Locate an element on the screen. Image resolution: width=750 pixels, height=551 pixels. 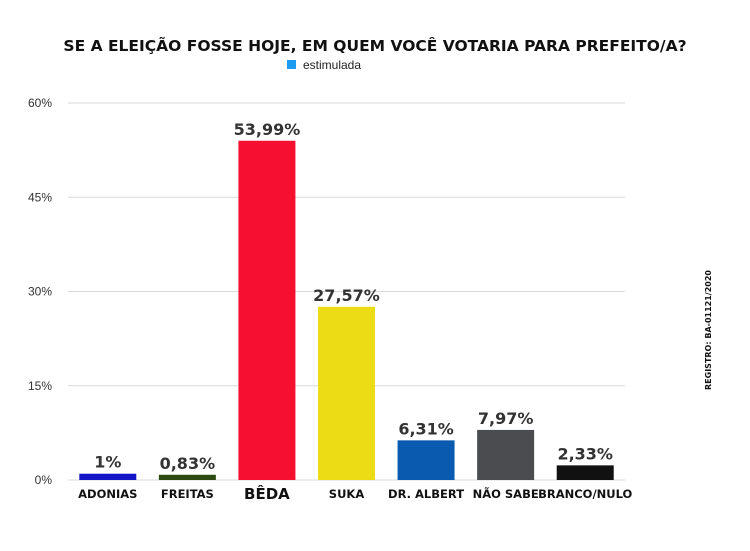
data-label: 27,57% is located at coordinates (346, 295).